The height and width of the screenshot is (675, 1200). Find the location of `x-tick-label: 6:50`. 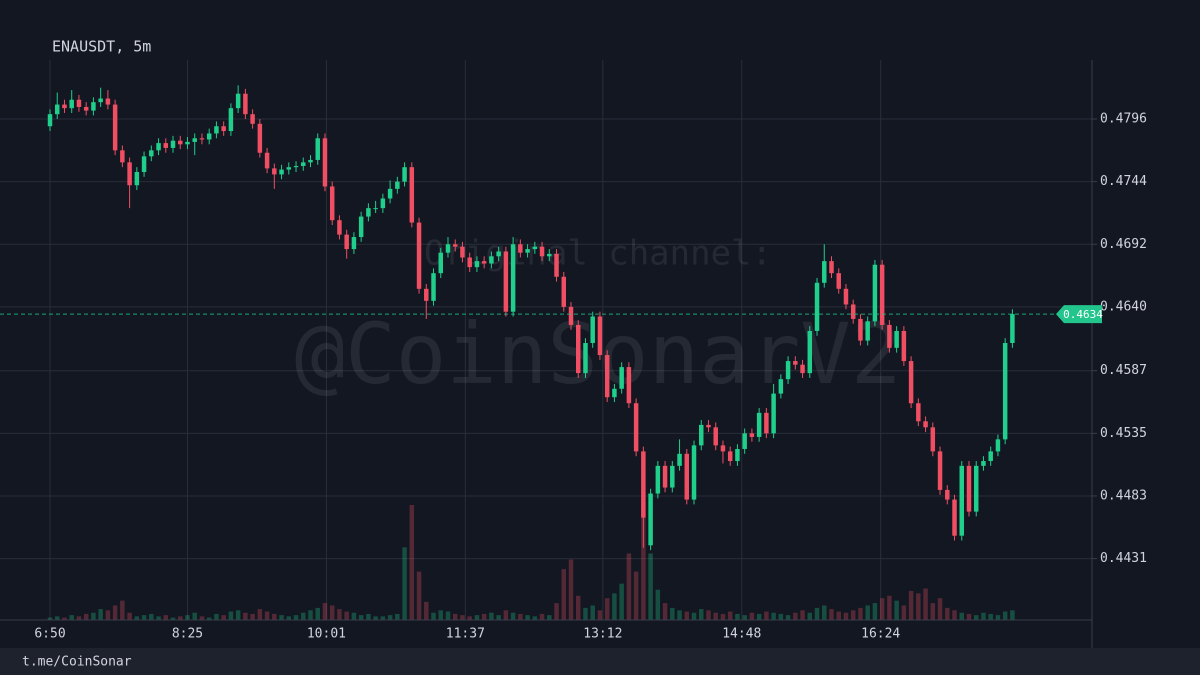

x-tick-label: 6:50 is located at coordinates (49, 634).